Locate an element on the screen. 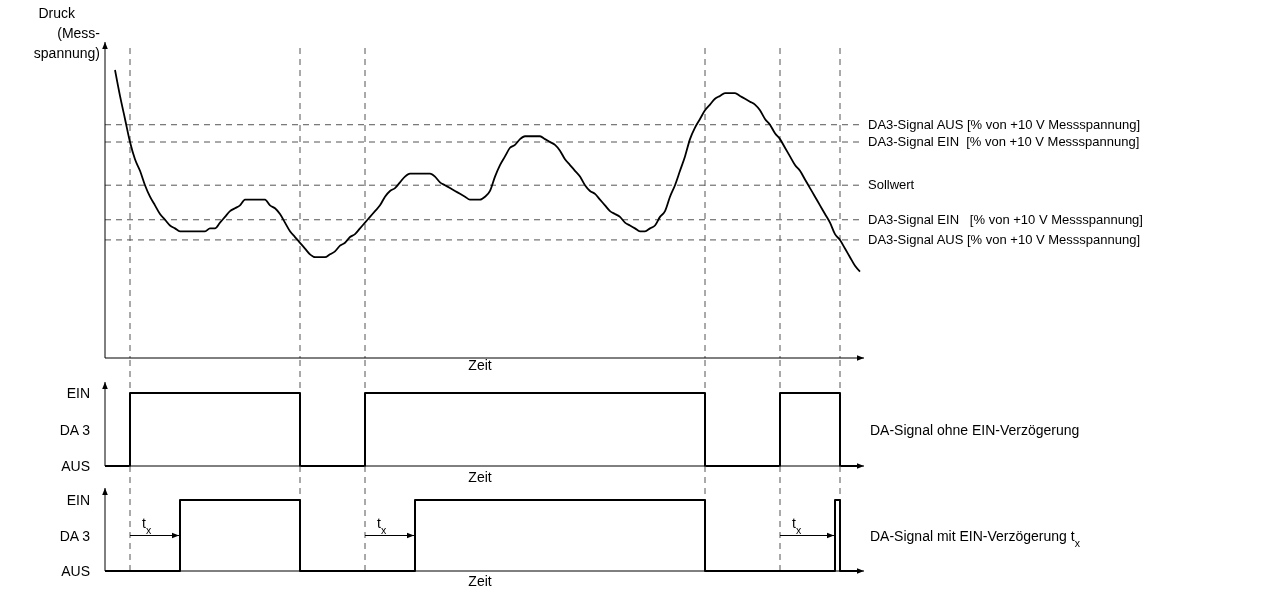 This screenshot has height=592, width=1280. text: DA-Signal ohne EIN-Verzögerung is located at coordinates (975, 429).